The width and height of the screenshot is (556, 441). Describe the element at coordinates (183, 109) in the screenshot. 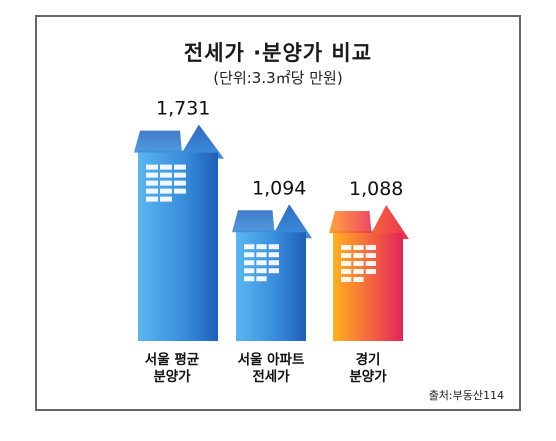

I see `value-label-1: 1,731` at that location.